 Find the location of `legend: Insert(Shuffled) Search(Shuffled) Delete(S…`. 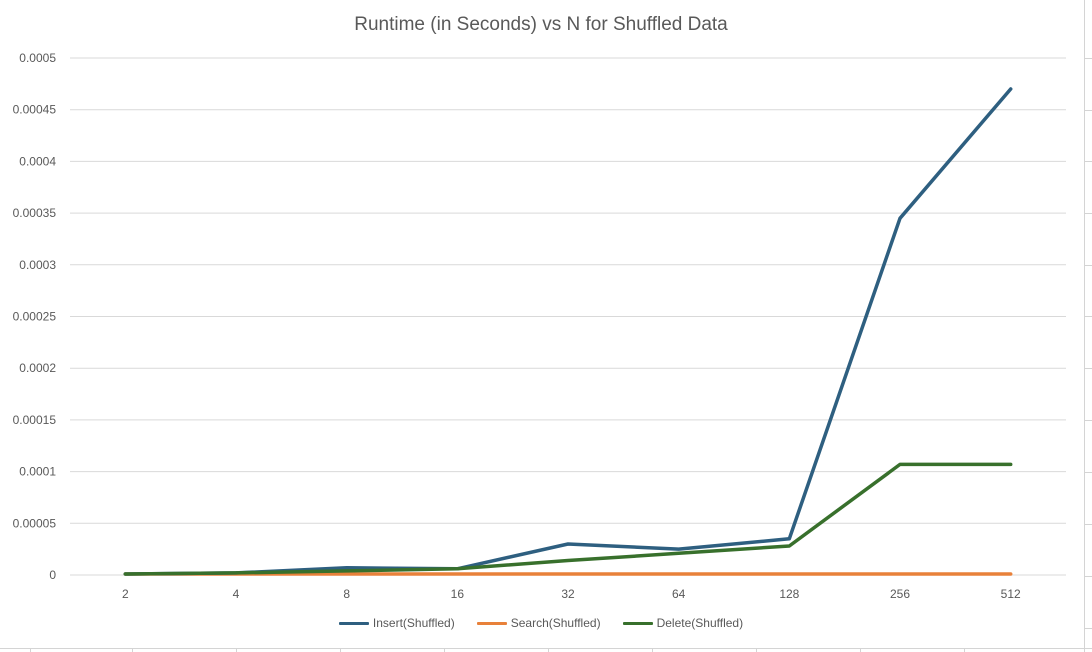

legend: Insert(Shuffled) Search(Shuffled) Delete(S… is located at coordinates (541, 623).